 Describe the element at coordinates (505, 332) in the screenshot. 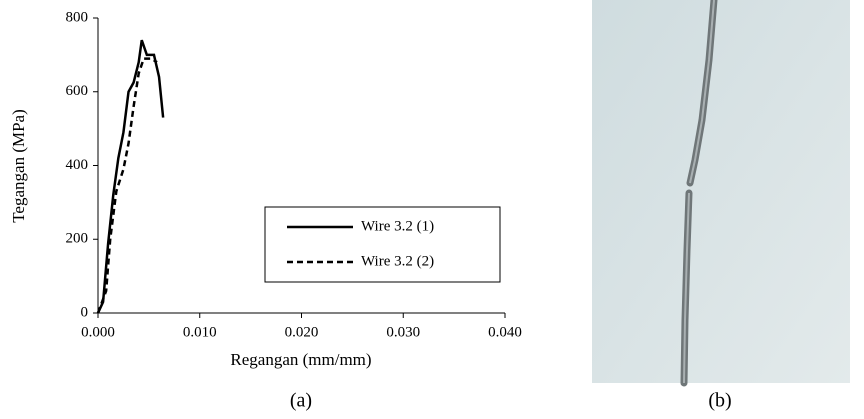

I see `x-tick-label: 0.040` at that location.